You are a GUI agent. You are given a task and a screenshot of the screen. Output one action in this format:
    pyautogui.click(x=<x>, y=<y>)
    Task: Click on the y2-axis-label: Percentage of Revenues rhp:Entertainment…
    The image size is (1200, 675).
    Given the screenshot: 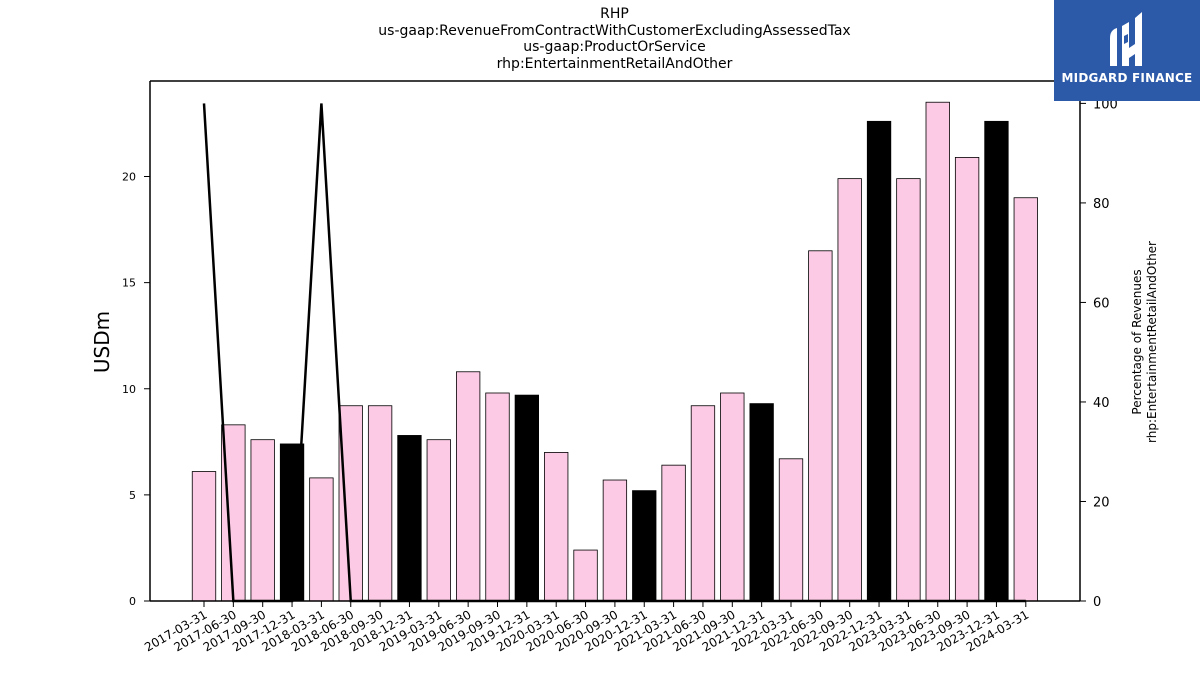 What is the action you would take?
    pyautogui.click(x=1145, y=342)
    